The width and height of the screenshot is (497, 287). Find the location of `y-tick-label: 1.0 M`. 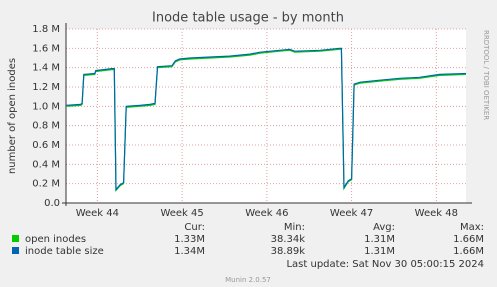

y-tick-label: 1.0 M is located at coordinates (46, 106).